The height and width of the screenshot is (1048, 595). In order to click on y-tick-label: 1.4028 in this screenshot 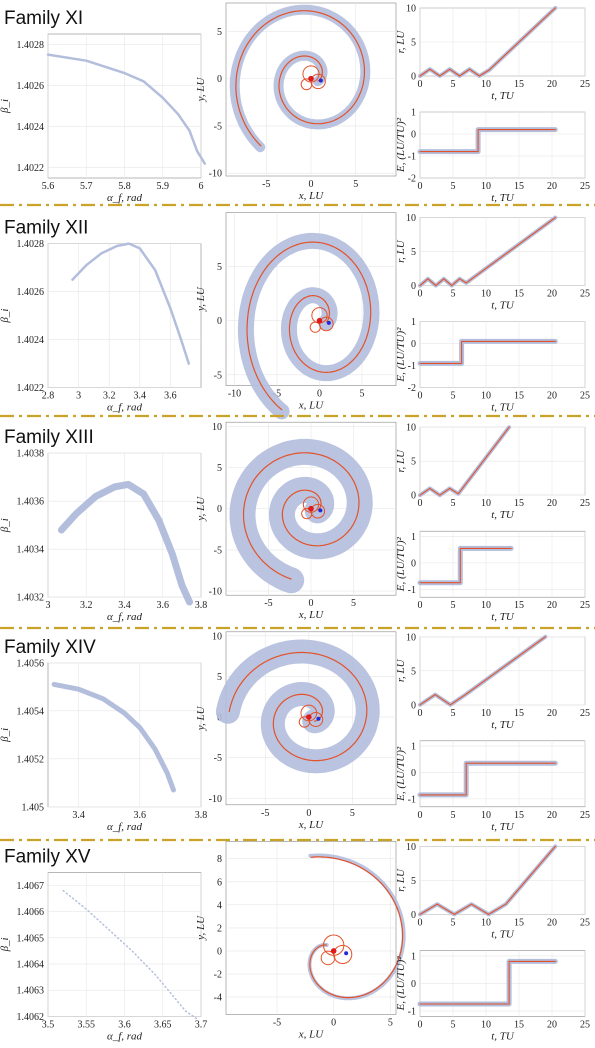, I will do `click(31, 45)`.